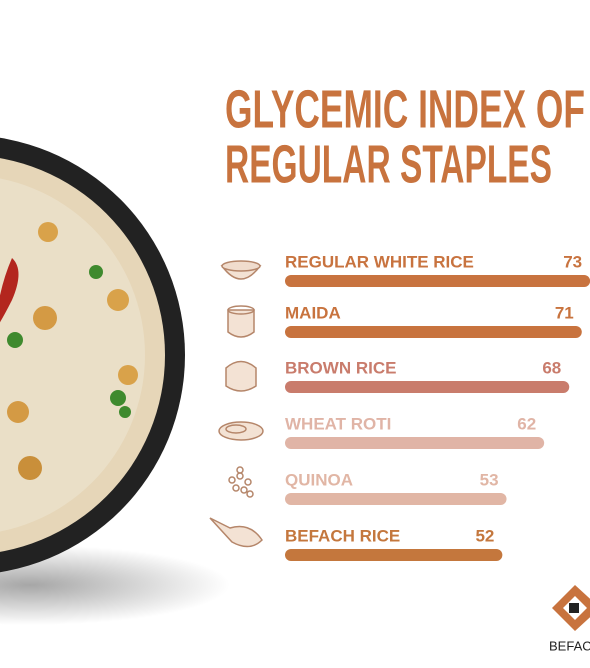  What do you see at coordinates (489, 479) in the screenshot?
I see `value-label: 53` at bounding box center [489, 479].